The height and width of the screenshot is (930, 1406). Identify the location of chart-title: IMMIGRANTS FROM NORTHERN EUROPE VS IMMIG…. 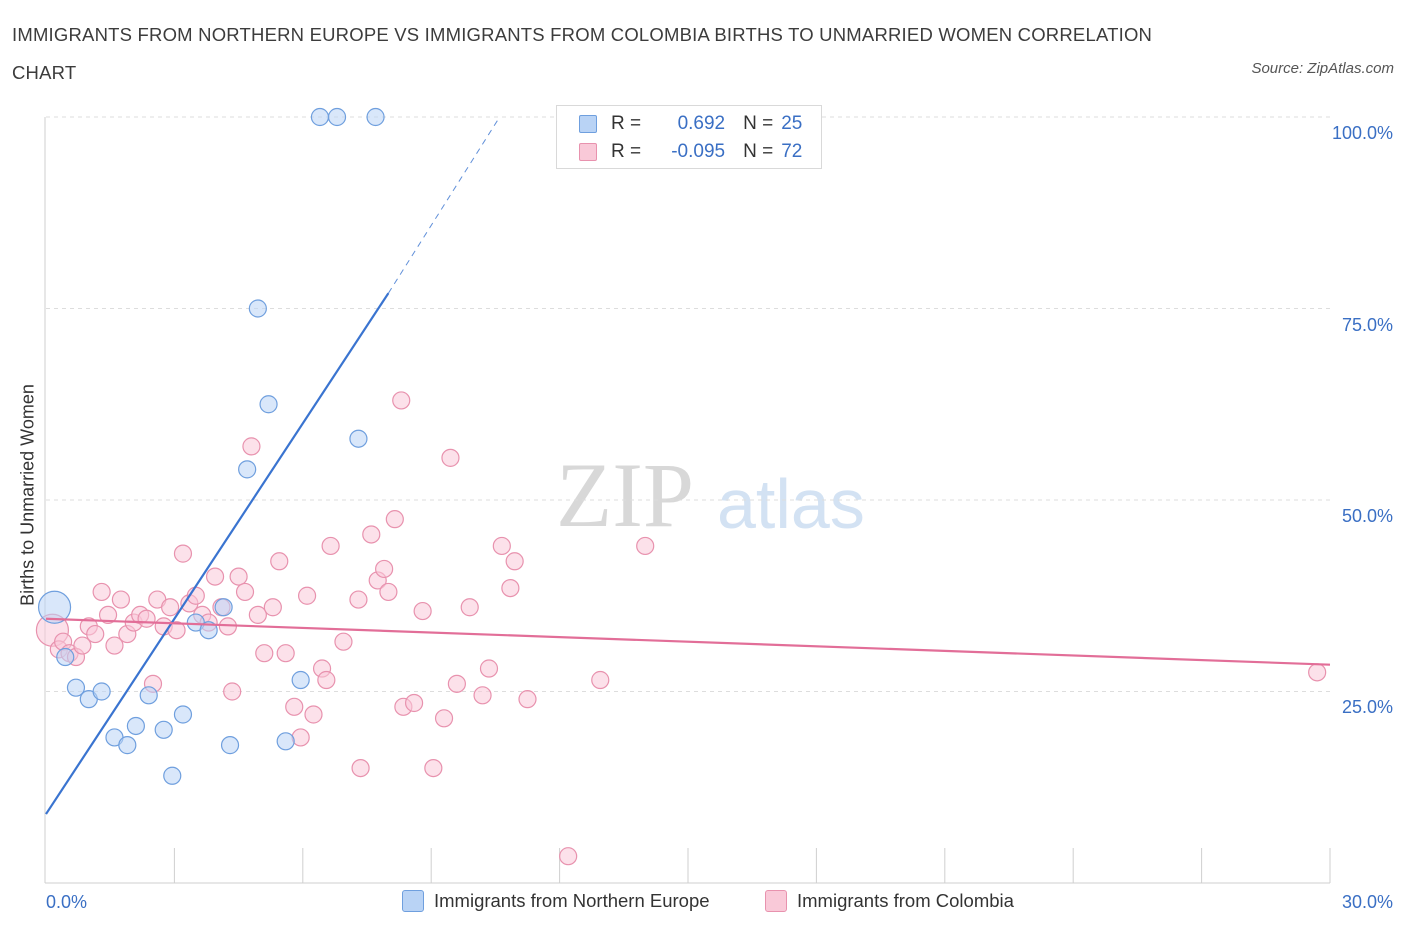
(582, 53).